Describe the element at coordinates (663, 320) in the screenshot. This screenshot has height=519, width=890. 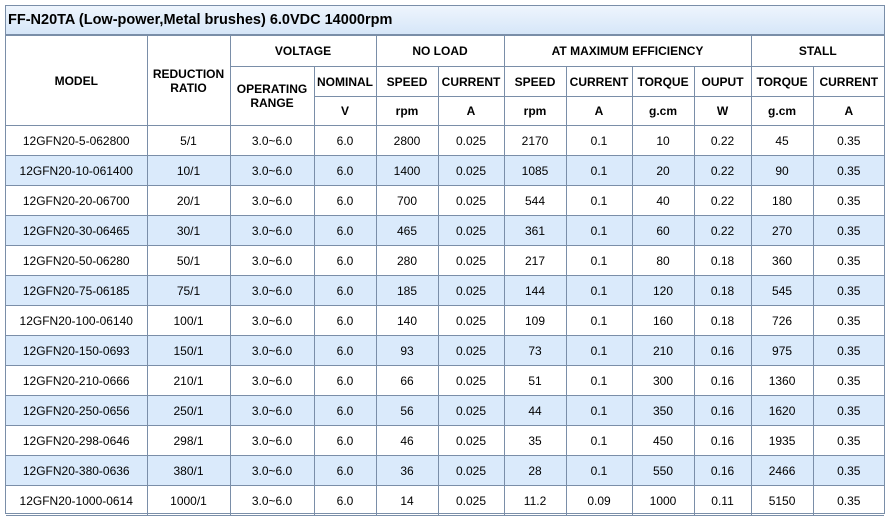
I see `cell-maxeff-torque: 160` at that location.